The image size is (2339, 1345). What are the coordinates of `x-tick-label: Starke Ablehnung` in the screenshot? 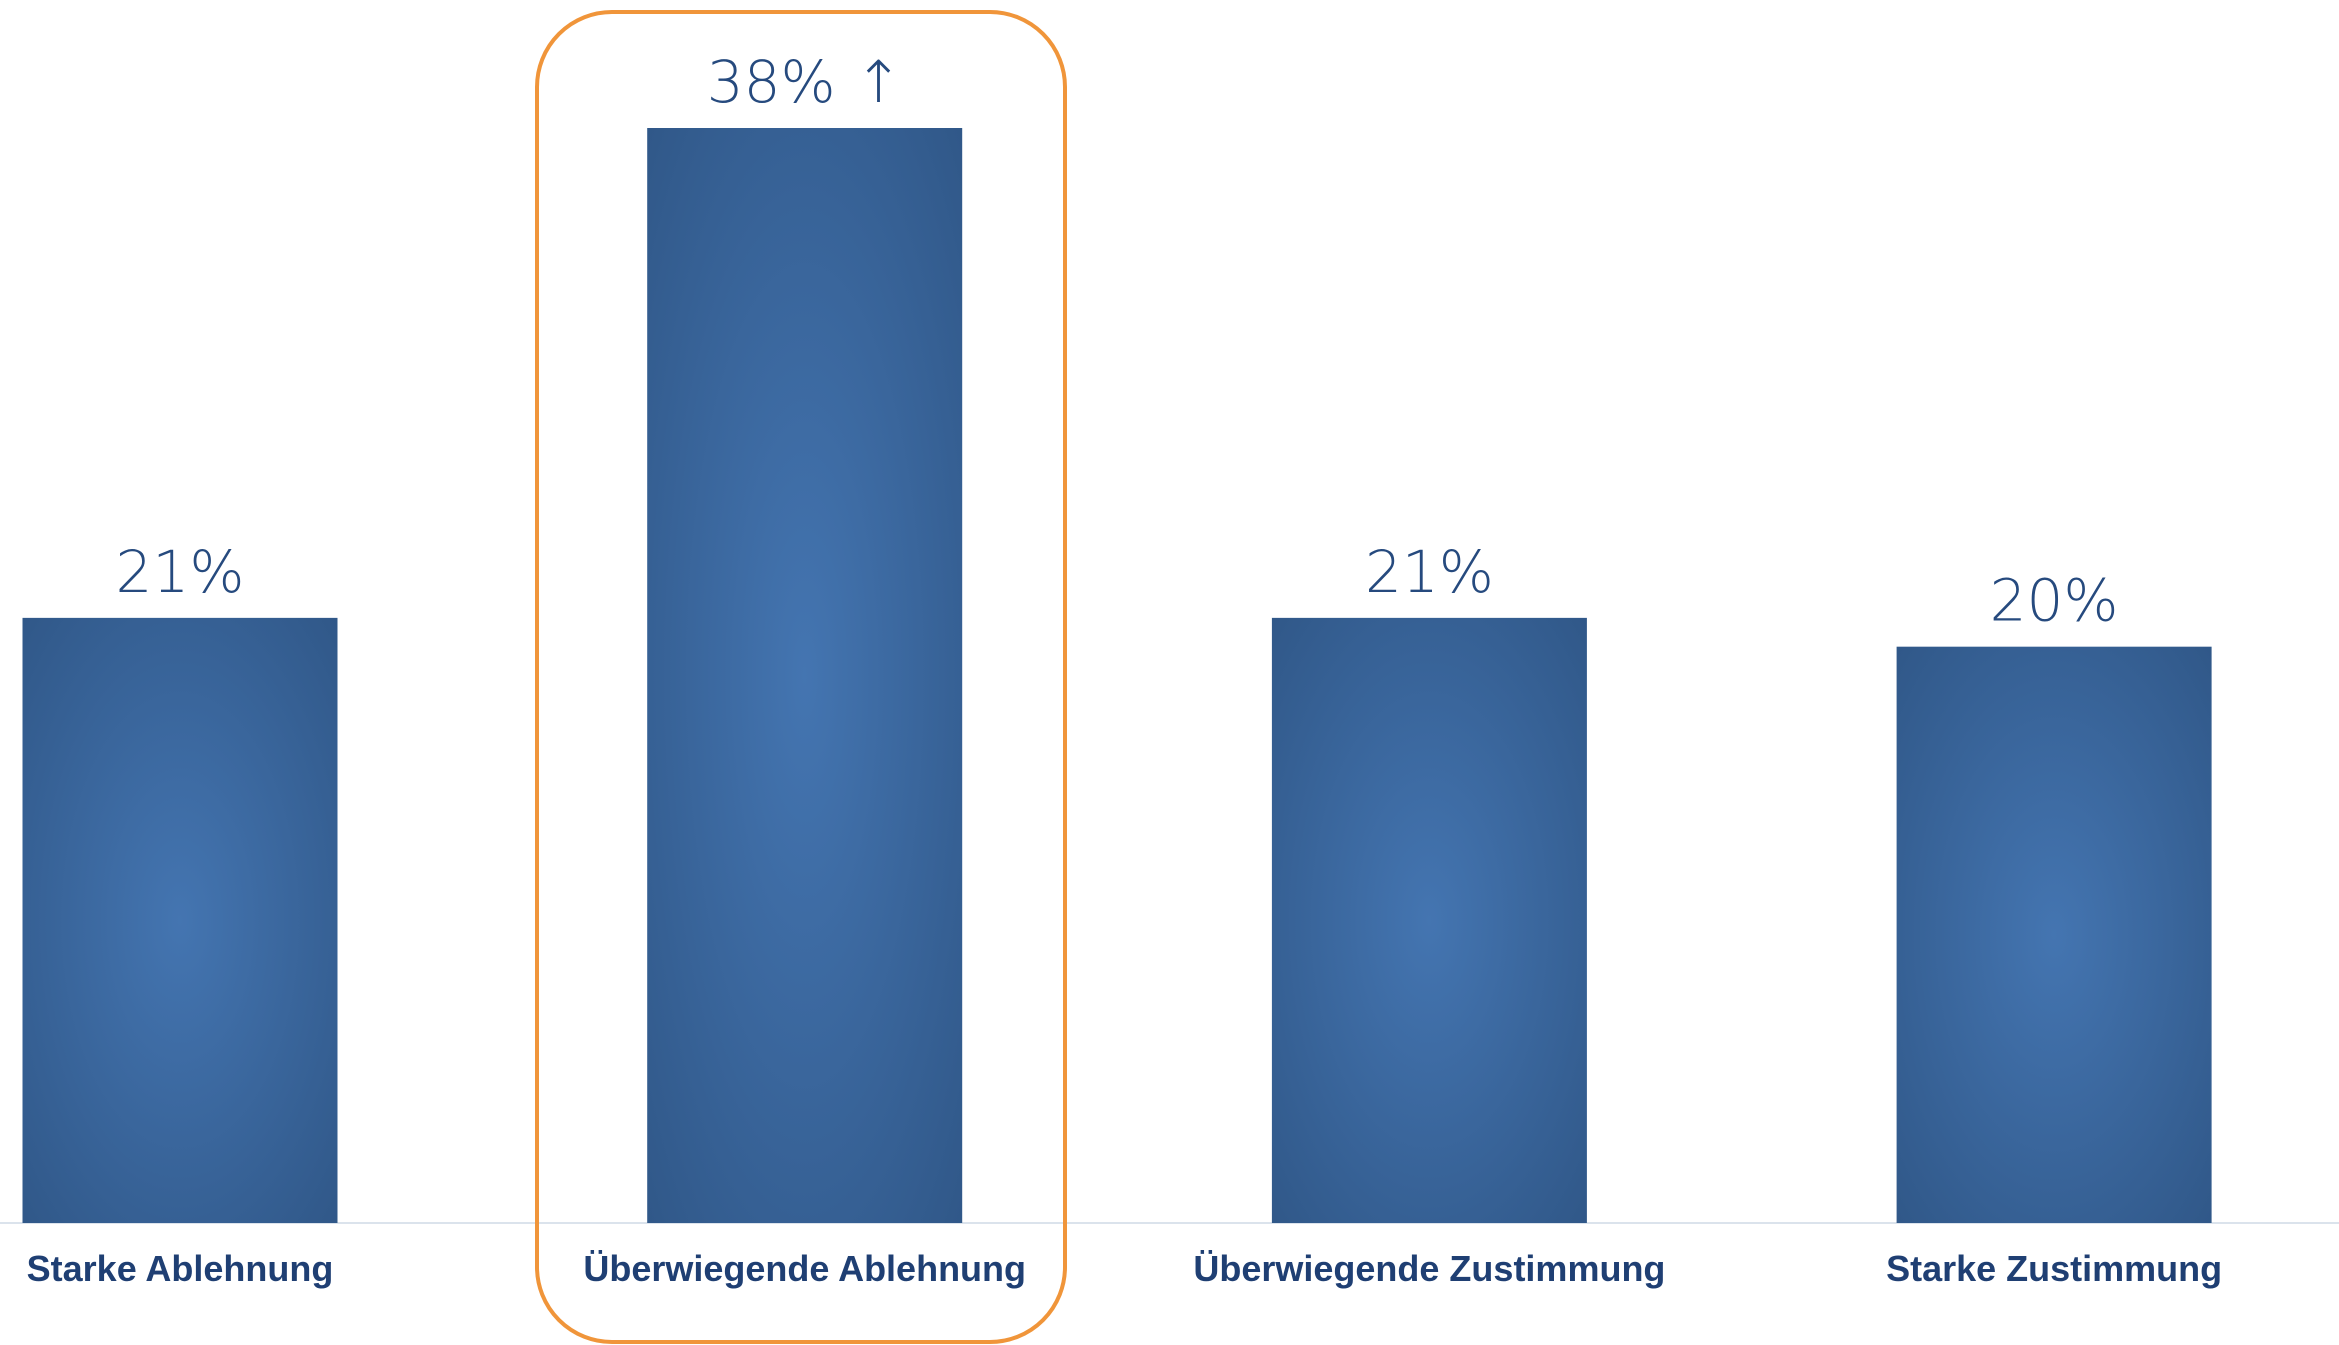 It's located at (180, 1268).